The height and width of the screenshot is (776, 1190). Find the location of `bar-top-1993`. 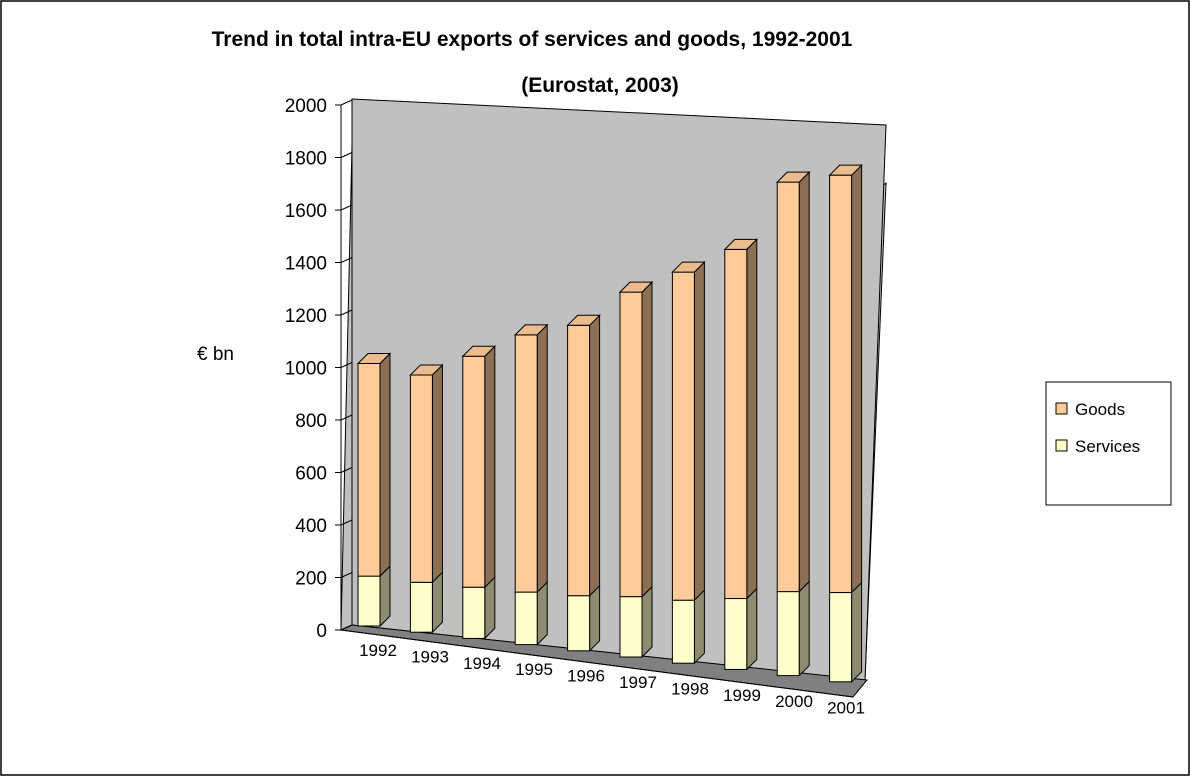

bar-top-1993 is located at coordinates (426, 370).